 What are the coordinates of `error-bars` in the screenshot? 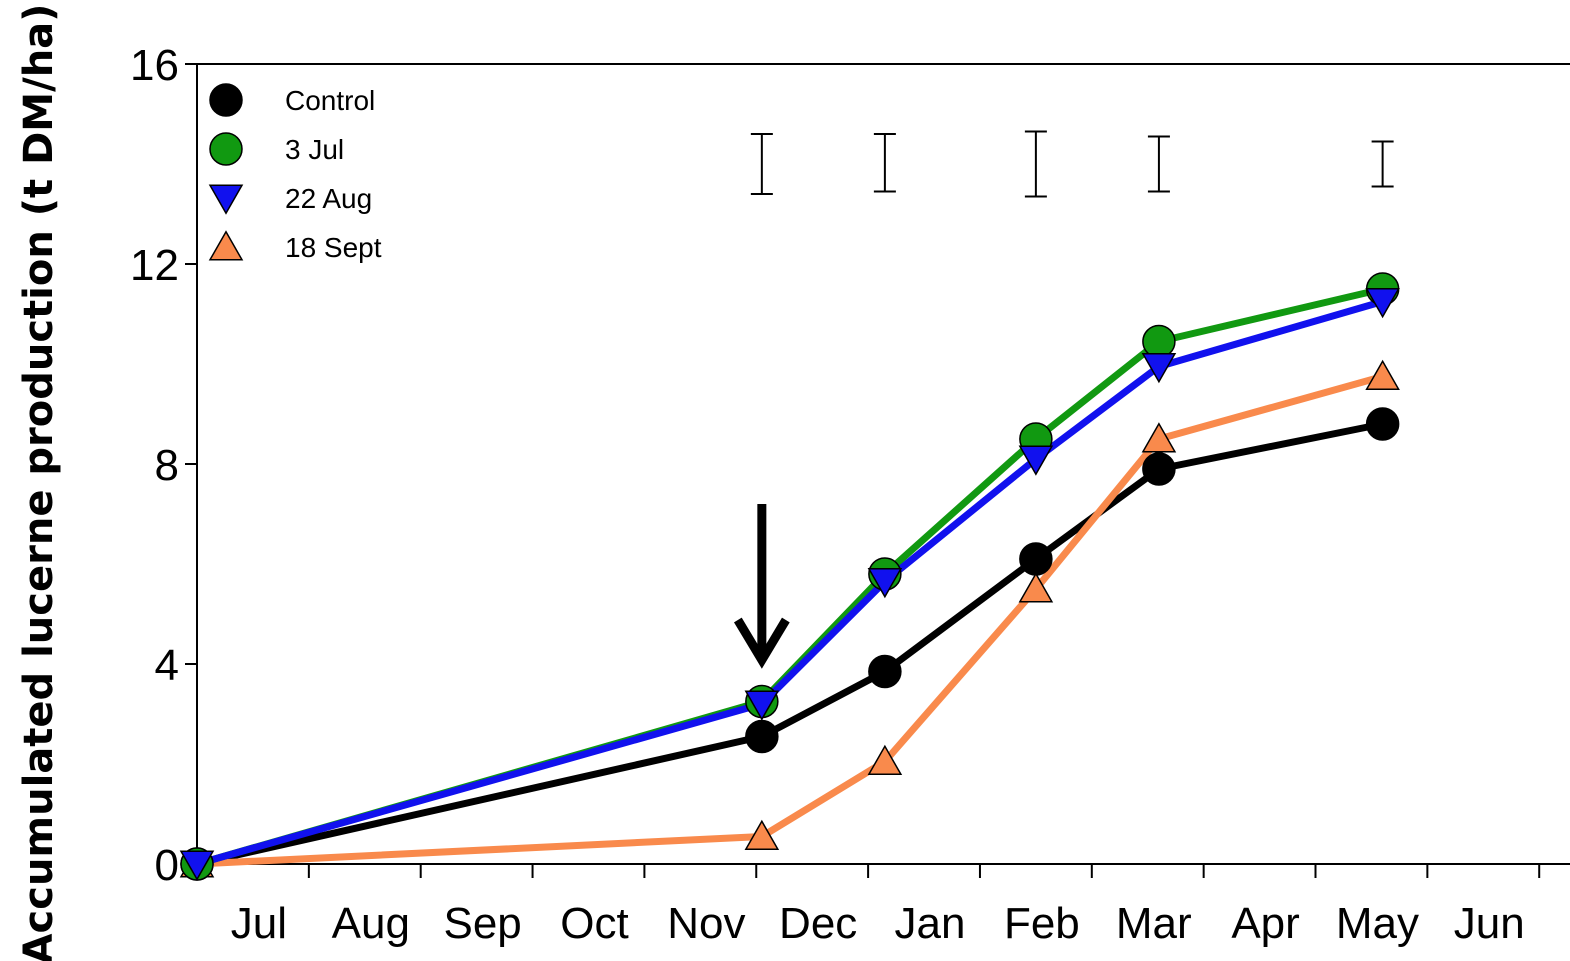 It's located at (1072, 164).